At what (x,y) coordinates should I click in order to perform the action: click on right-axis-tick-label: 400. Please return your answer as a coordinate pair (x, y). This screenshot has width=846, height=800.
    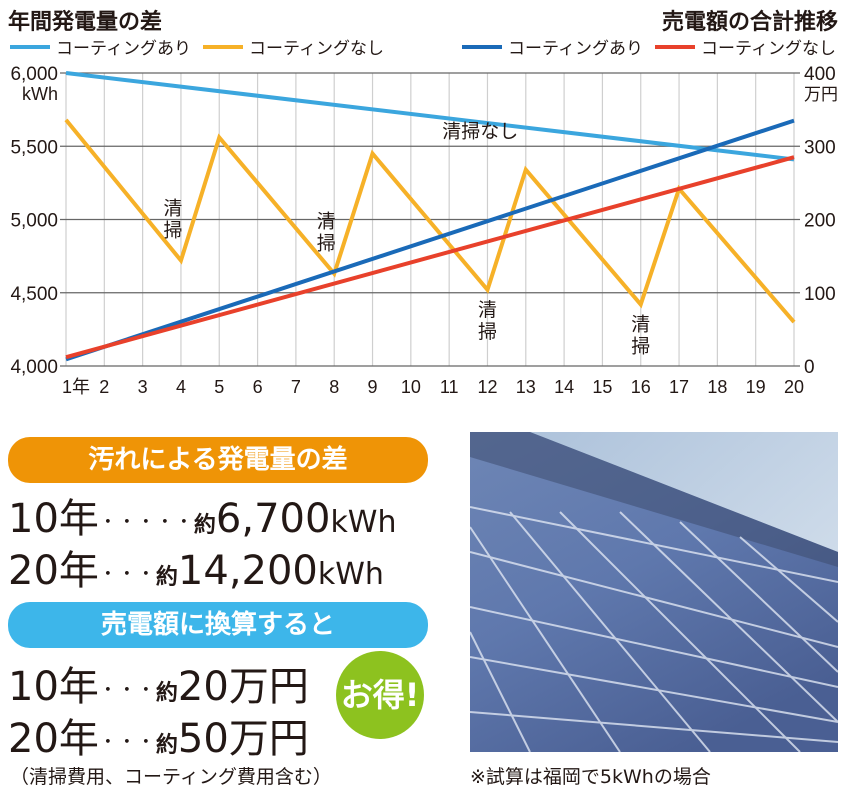
    Looking at the image, I should click on (820, 74).